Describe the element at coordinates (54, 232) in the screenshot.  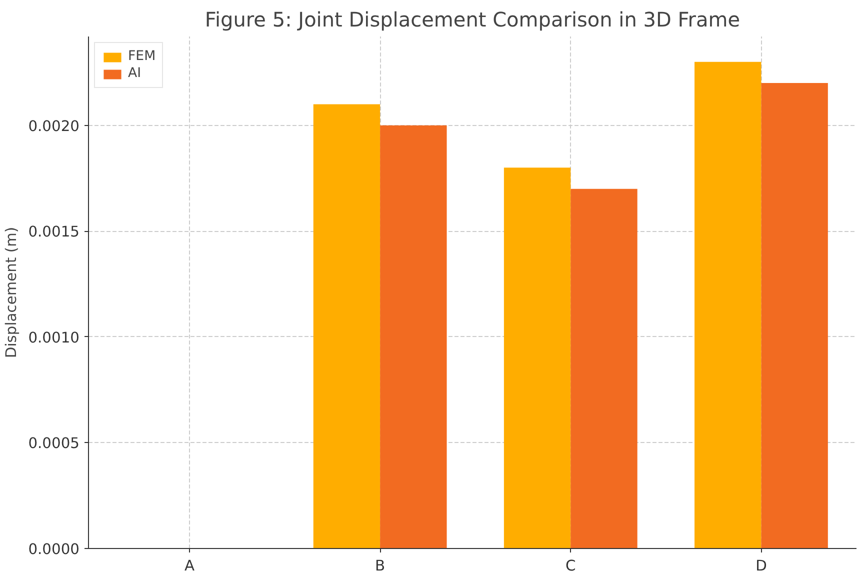
I see `y-tick-label: 0.0015` at that location.